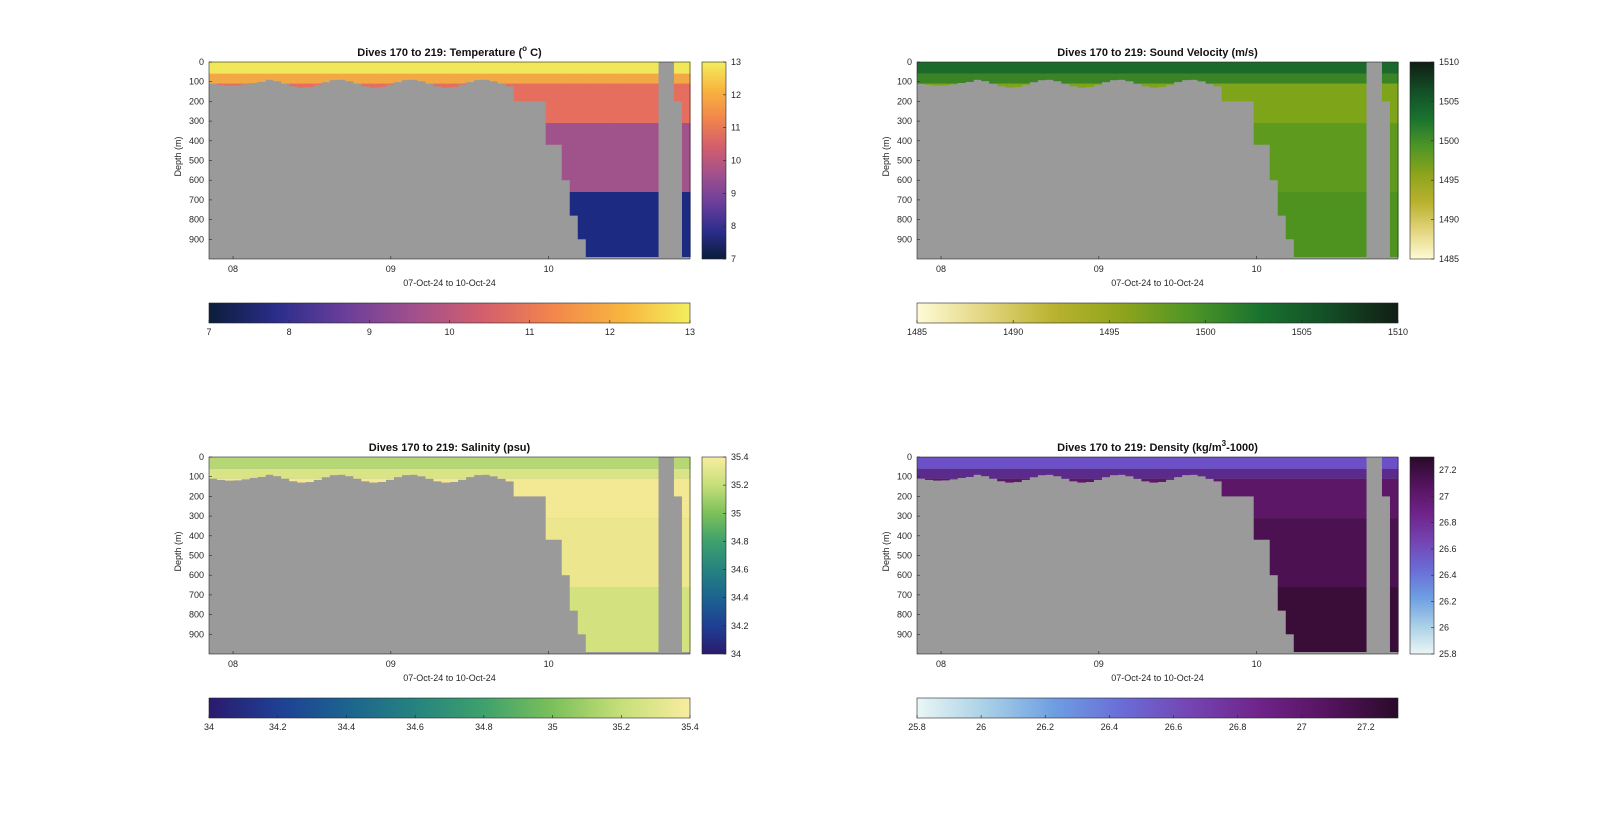 Image resolution: width=1600 pixels, height=830 pixels. Describe the element at coordinates (886, 157) in the screenshot. I see `y-axis-label: Depth (m)` at that location.